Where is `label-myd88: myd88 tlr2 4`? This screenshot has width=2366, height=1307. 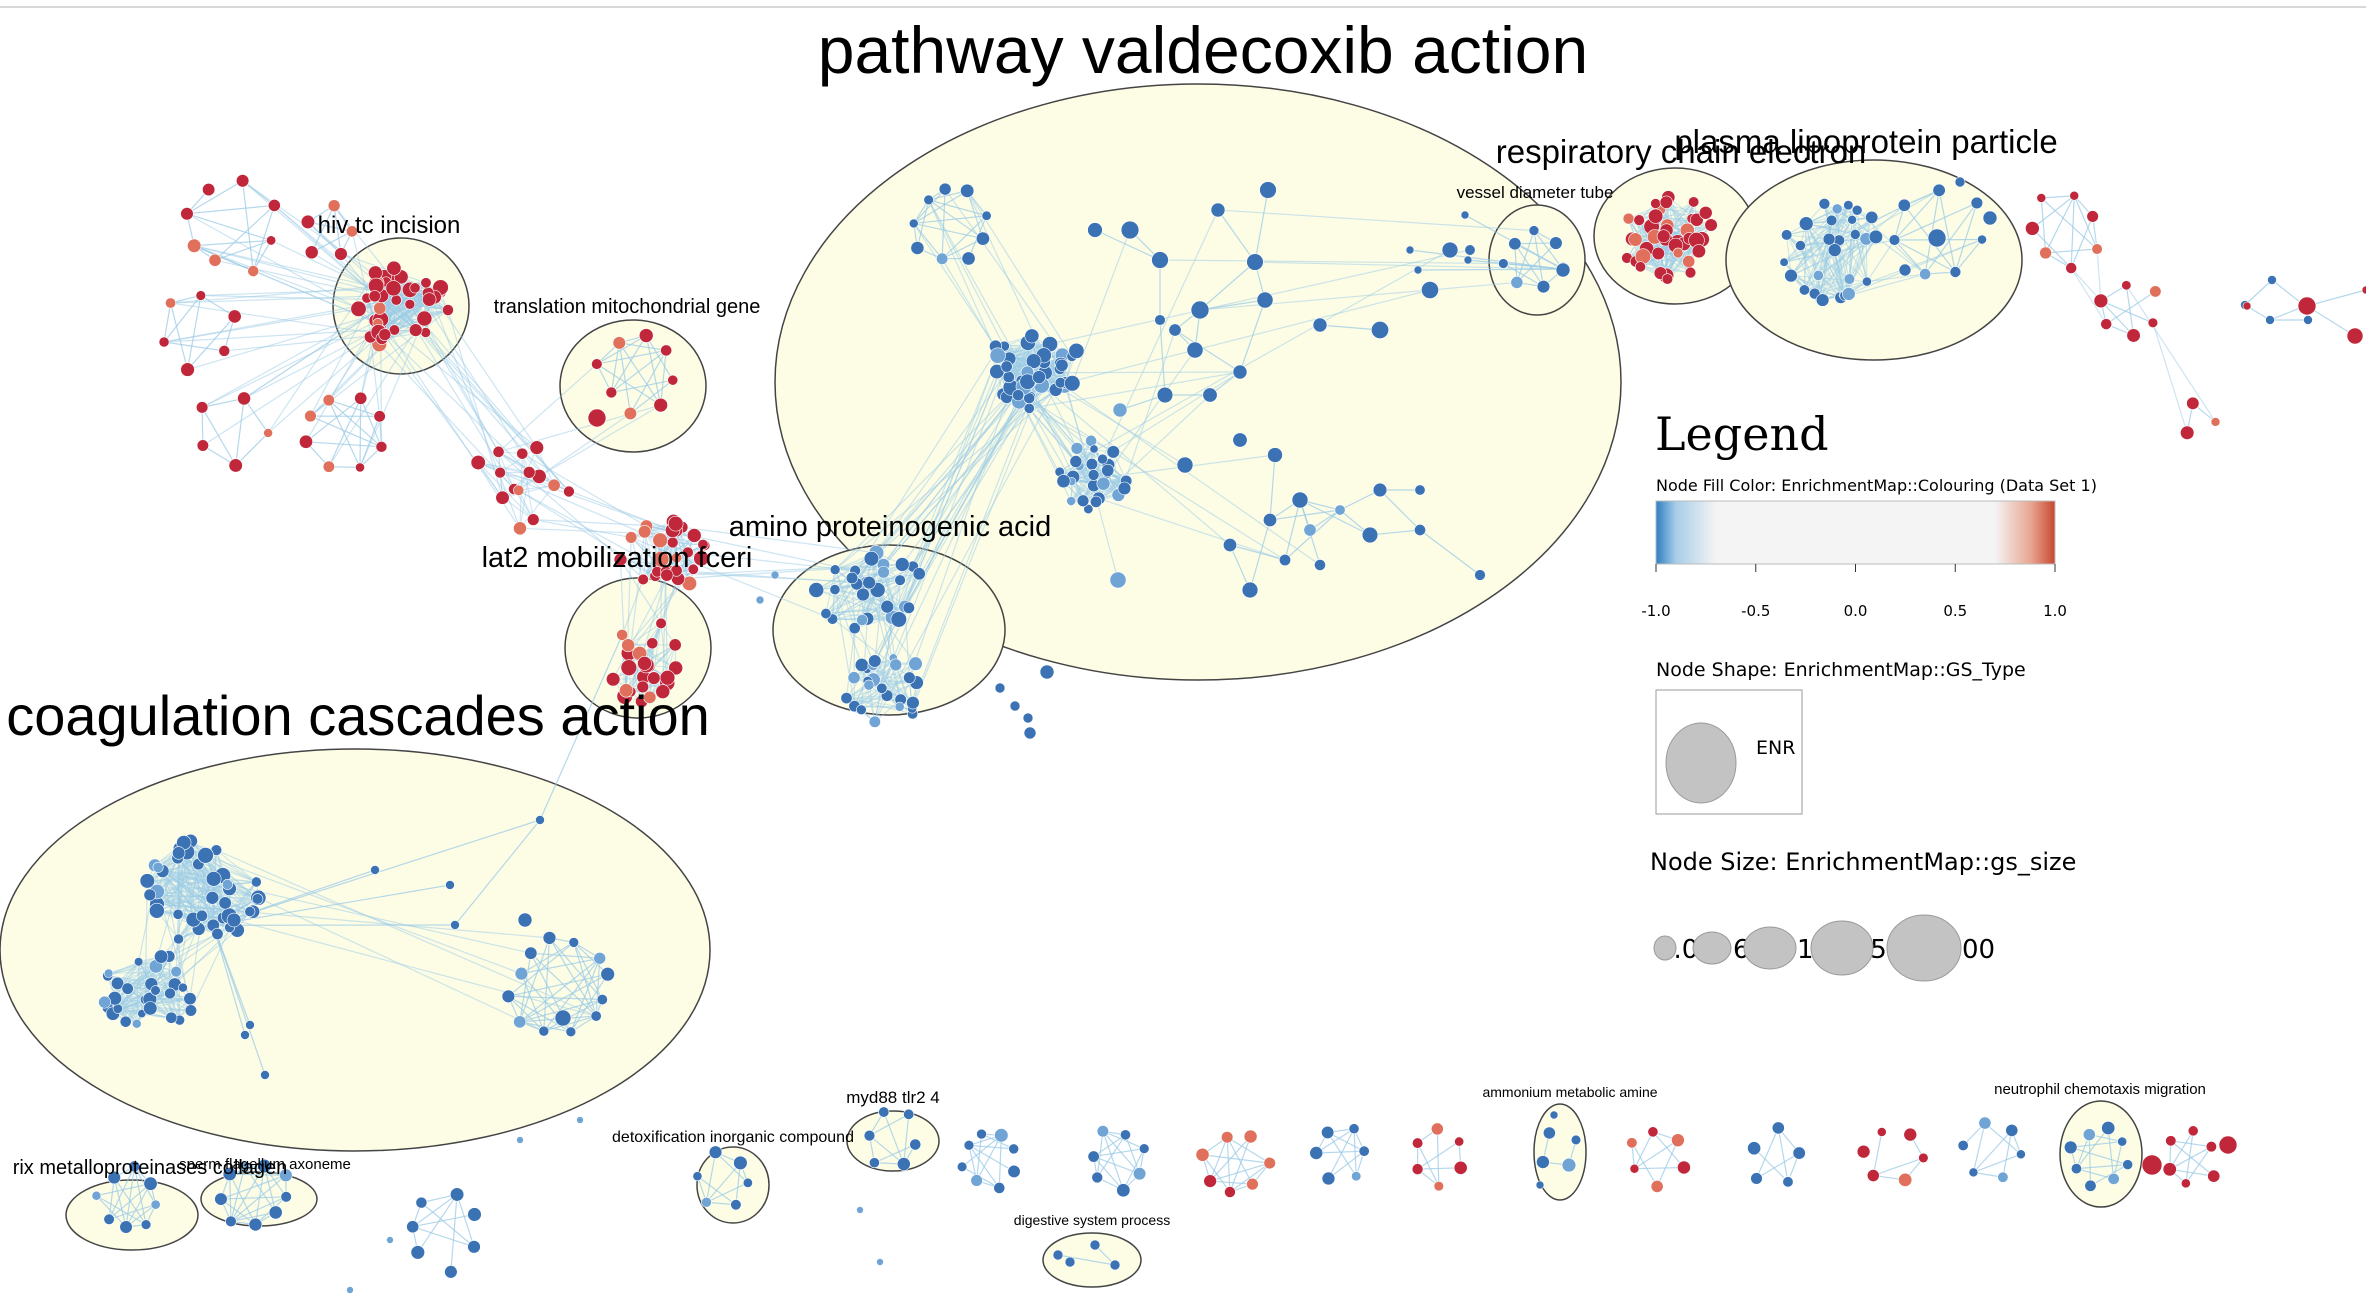
label-myd88: myd88 tlr2 4 is located at coordinates (893, 1097).